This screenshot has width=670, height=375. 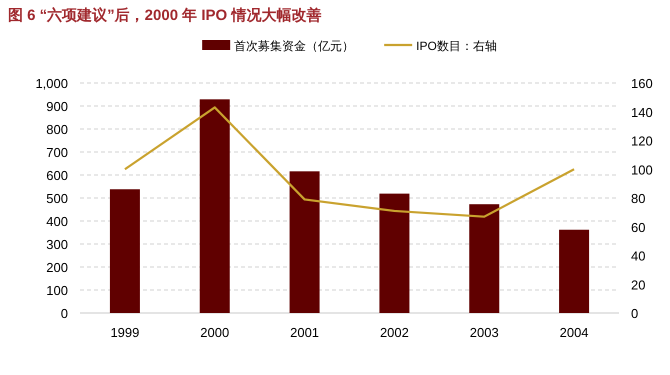 What do you see at coordinates (642, 170) in the screenshot?
I see `y2-tick-label: 100` at bounding box center [642, 170].